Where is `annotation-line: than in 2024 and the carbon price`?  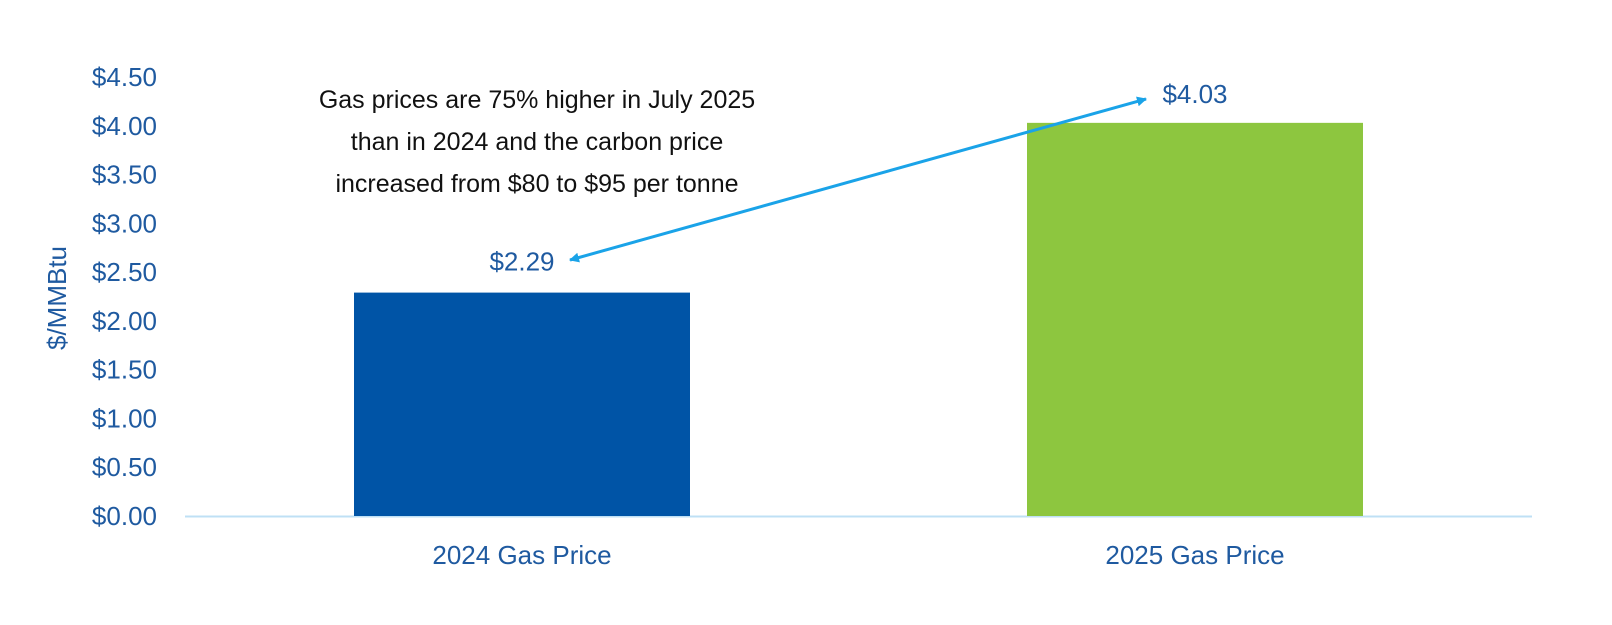
annotation-line: than in 2024 and the carbon price is located at coordinates (537, 142).